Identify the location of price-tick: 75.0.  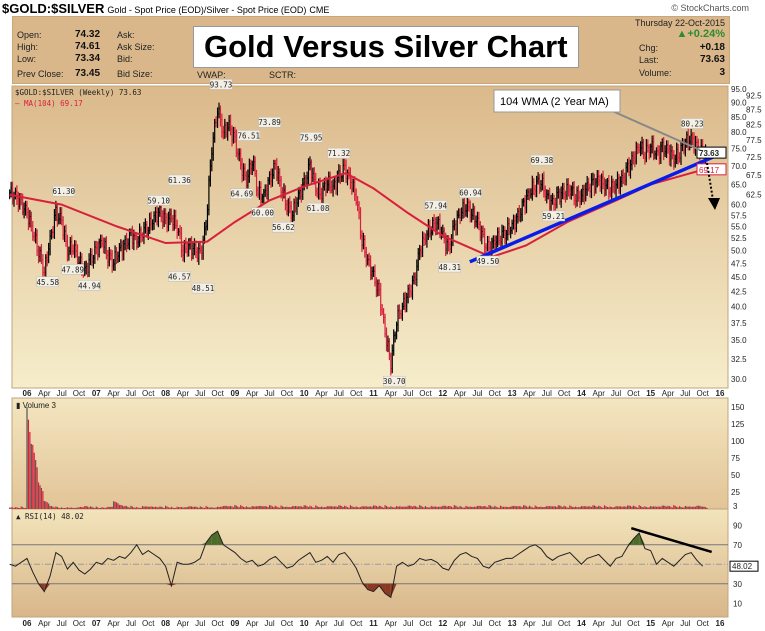
(739, 148).